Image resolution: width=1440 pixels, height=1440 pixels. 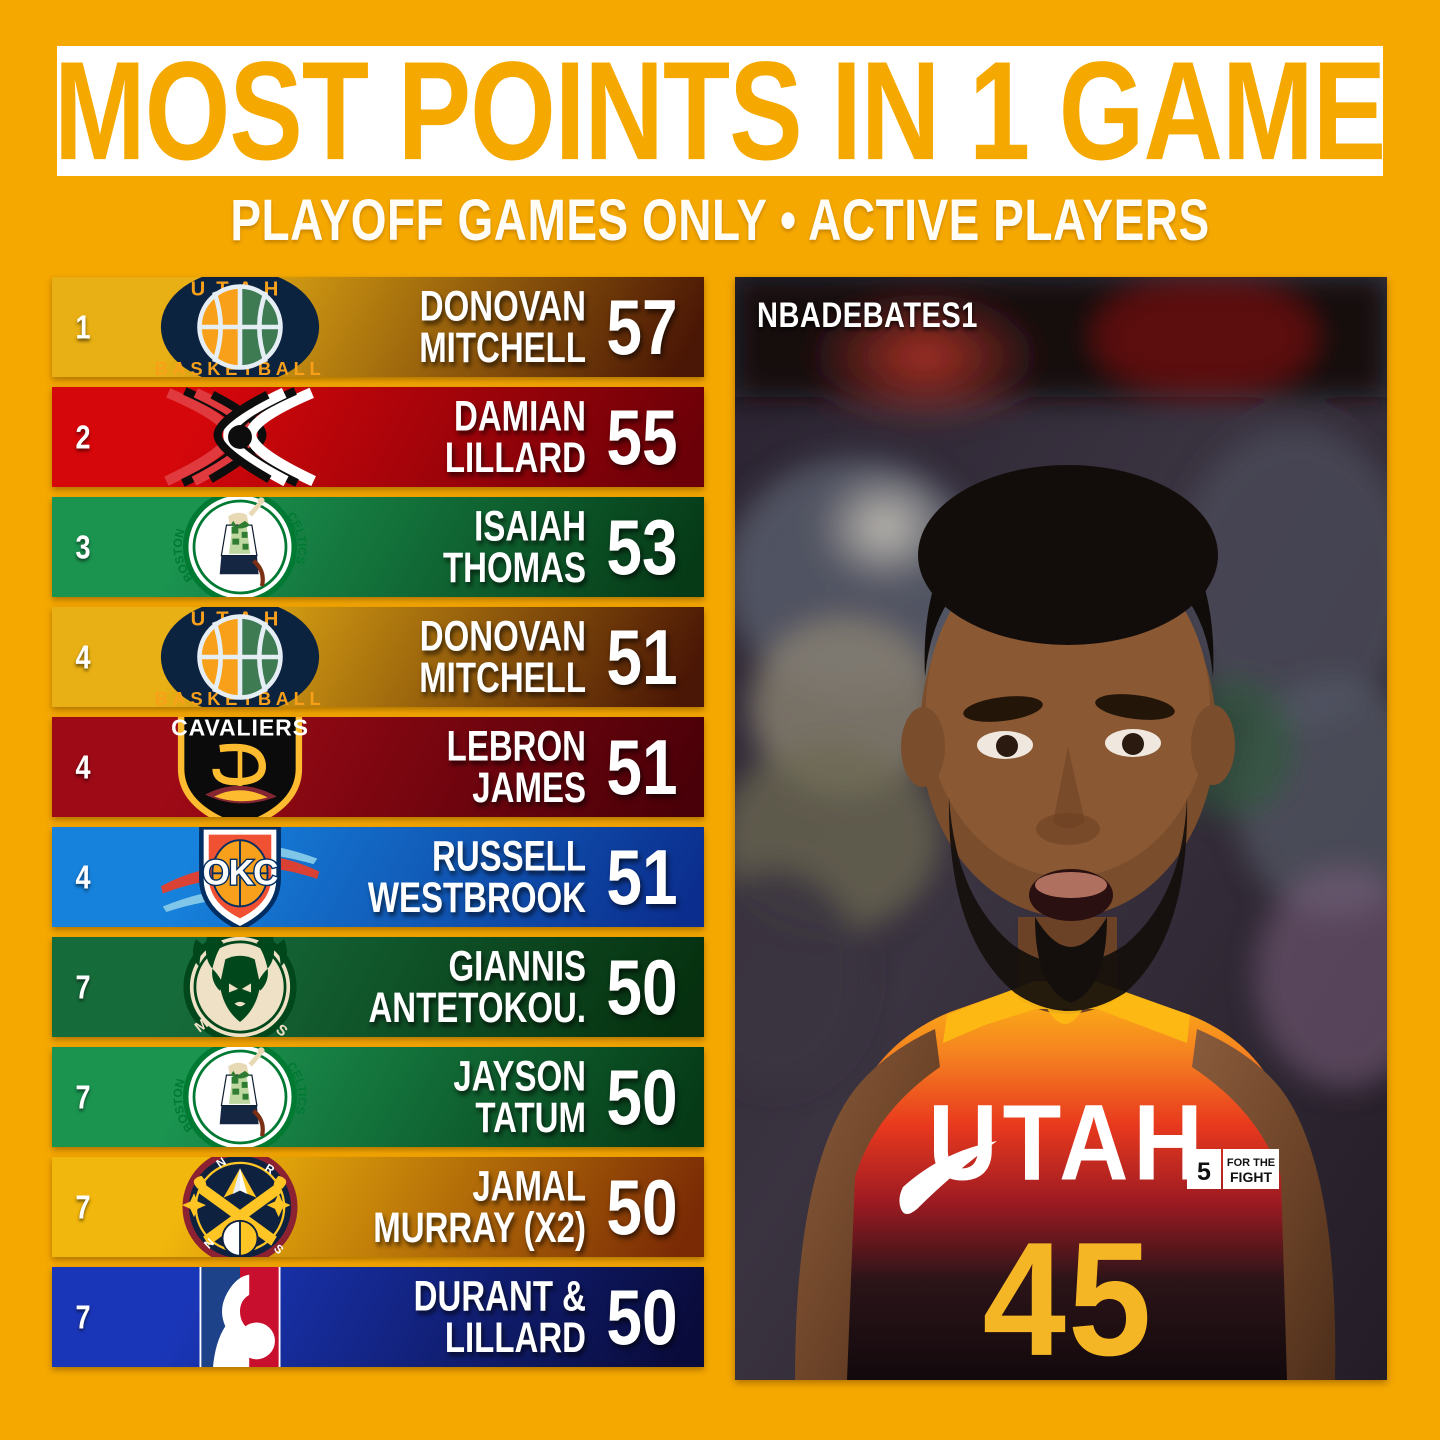 I want to click on blazers-logo, so click(x=240, y=437).